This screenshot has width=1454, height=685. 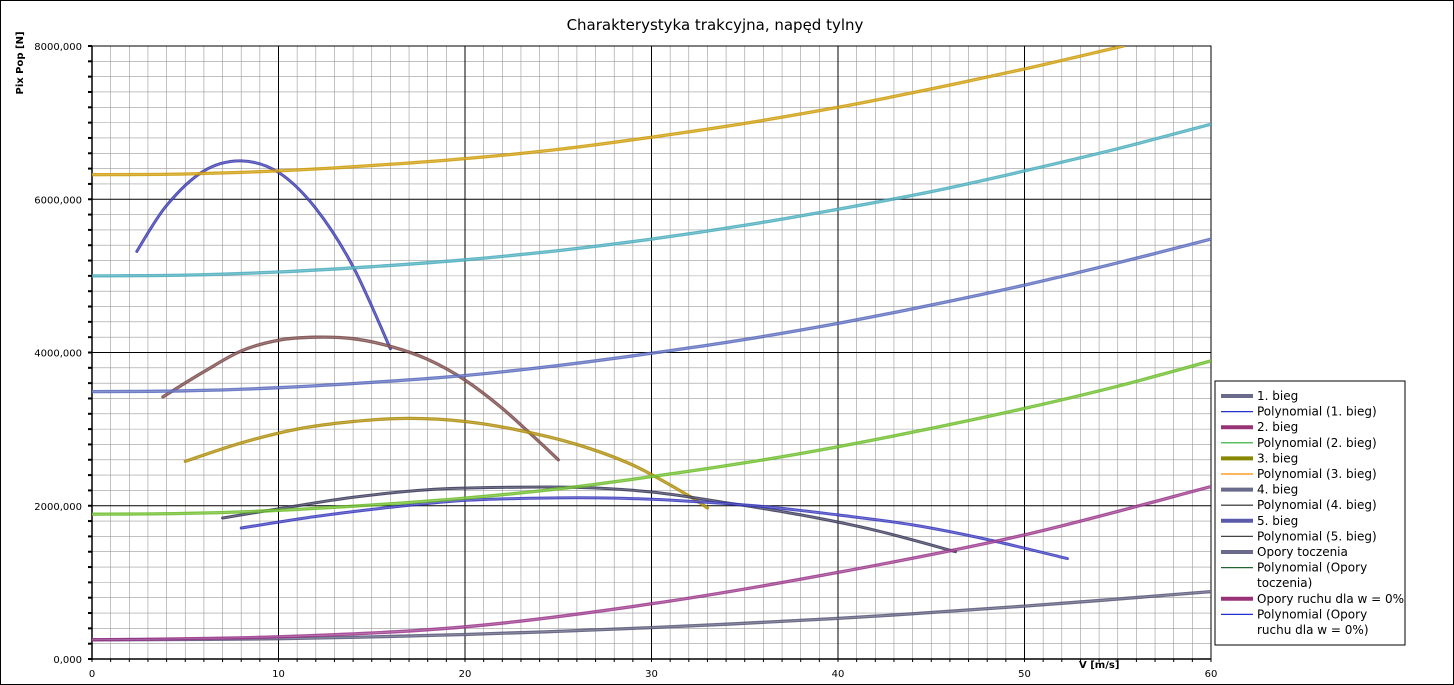 I want to click on legend-label: 1. bieg, so click(x=1277, y=396).